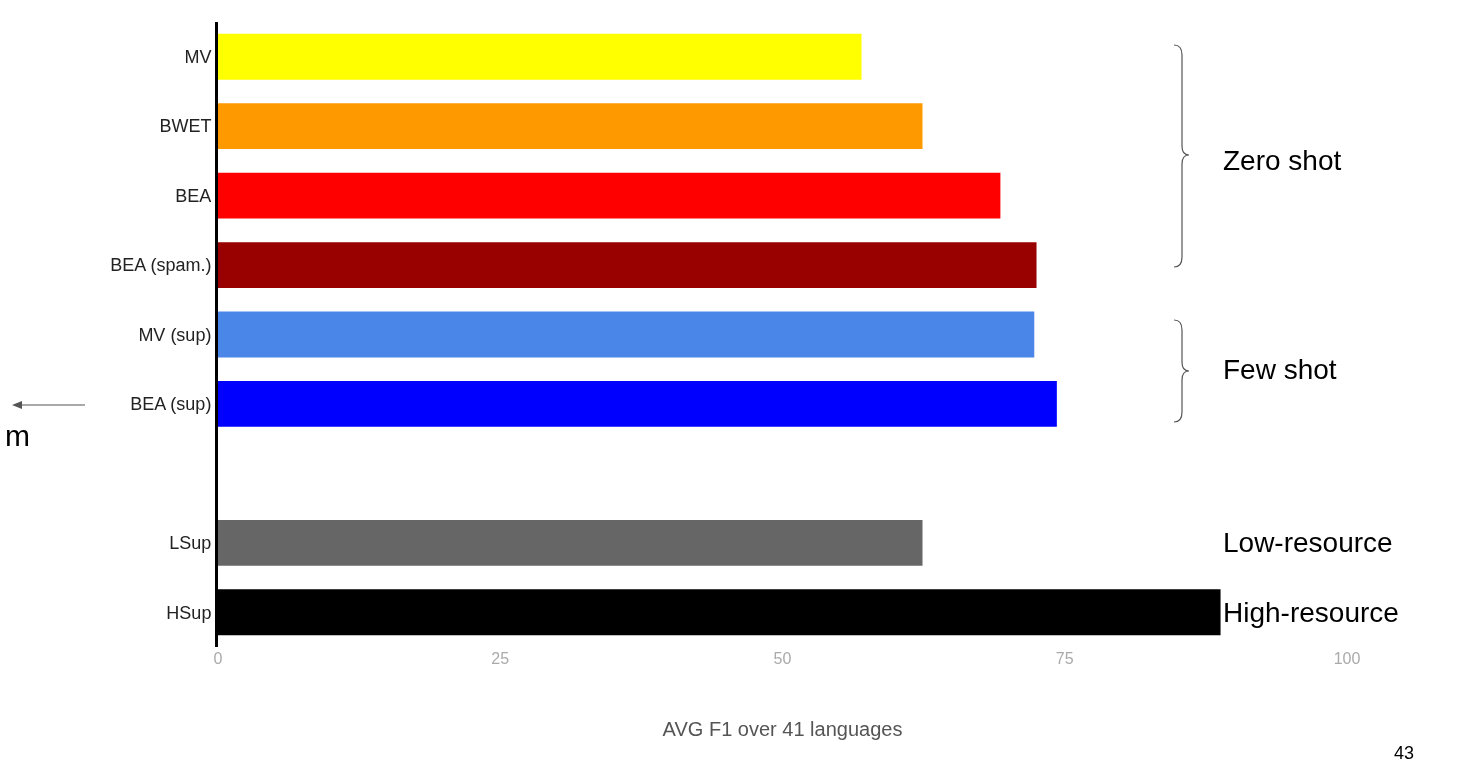 The image size is (1461, 774). I want to click on annotation: Few shot, so click(1280, 369).